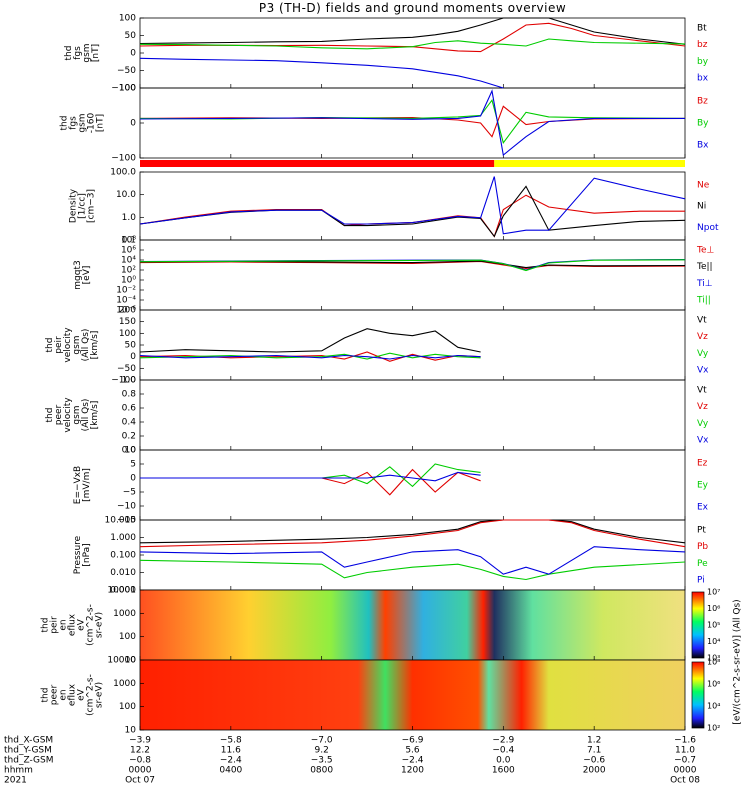 This screenshot has width=750, height=804. I want to click on time-axis-value: −2.9, so click(503, 741).